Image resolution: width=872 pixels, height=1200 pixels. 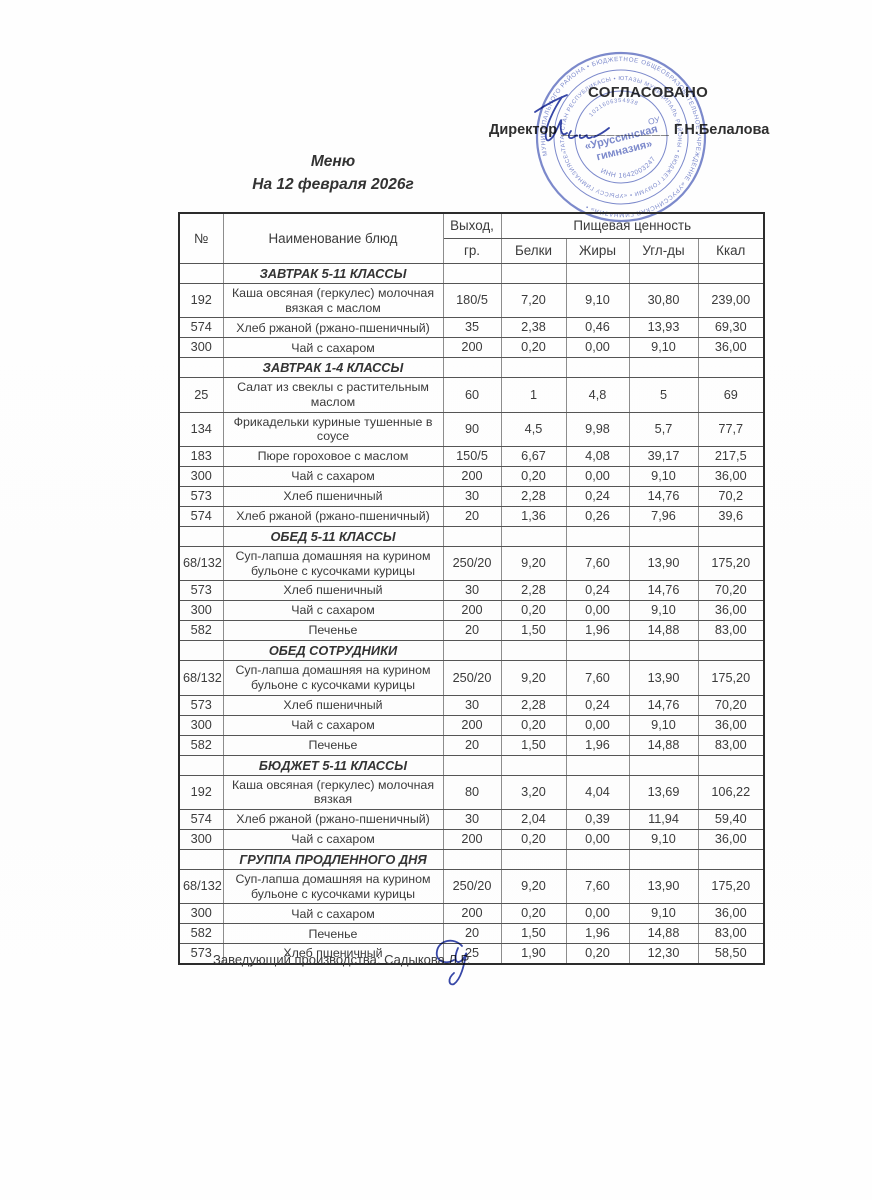 What do you see at coordinates (731, 934) in the screenshot?
I see `dish-kcal-cell: 83,00` at bounding box center [731, 934].